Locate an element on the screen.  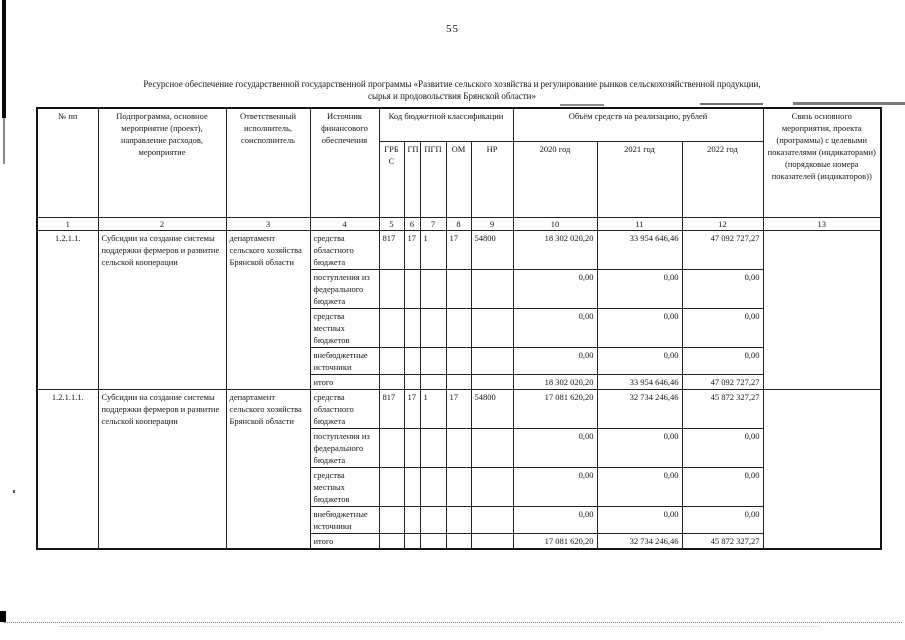
header-budget-code-group: Код бюджетной классификации is located at coordinates (446, 124).